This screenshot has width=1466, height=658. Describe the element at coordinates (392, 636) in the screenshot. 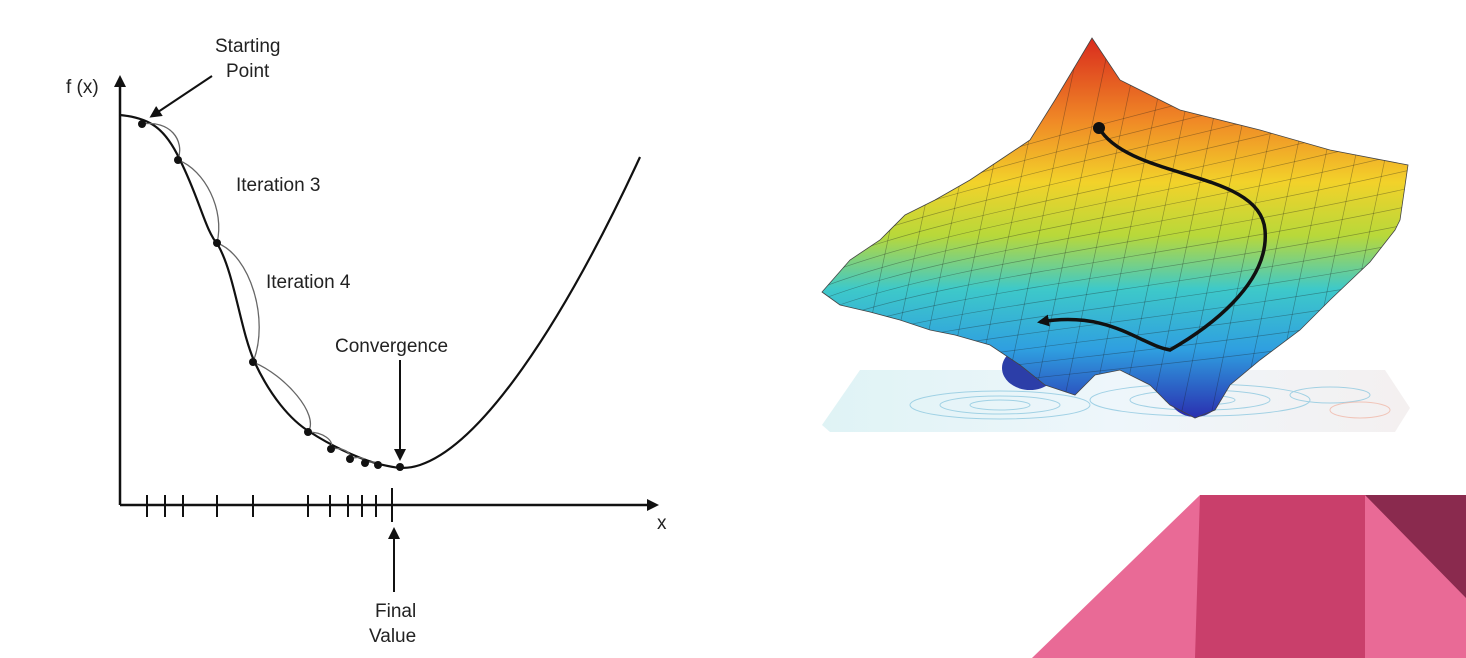

I see `final-value-label-line2: Value` at that location.